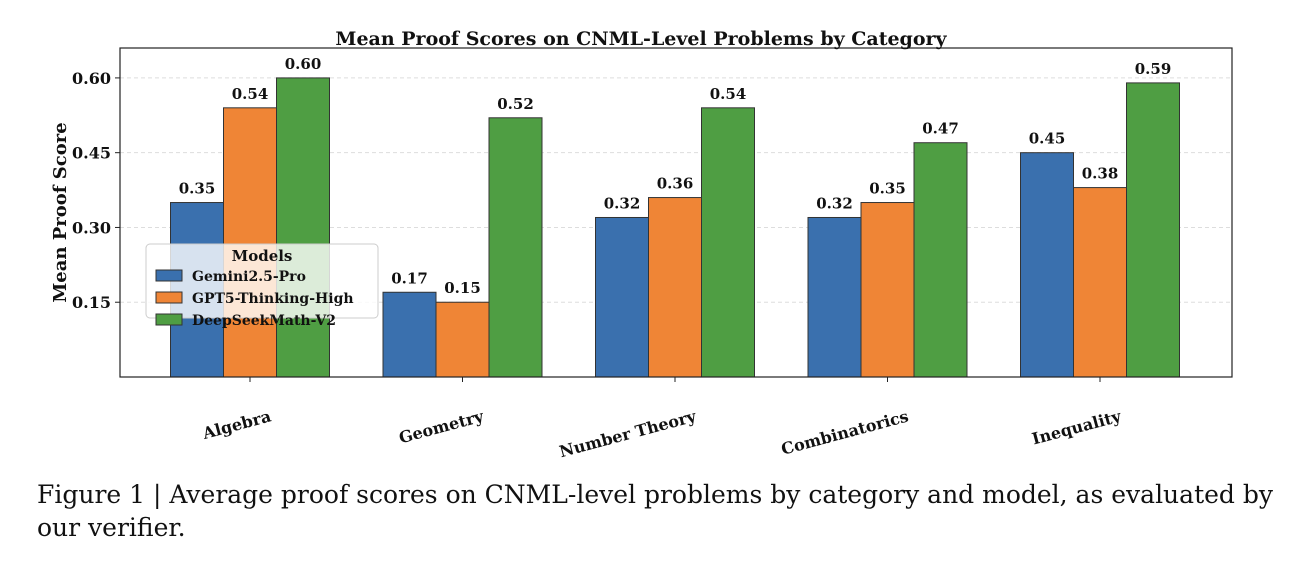  What do you see at coordinates (1153, 69) in the screenshot?
I see `data-label: 0.59` at bounding box center [1153, 69].